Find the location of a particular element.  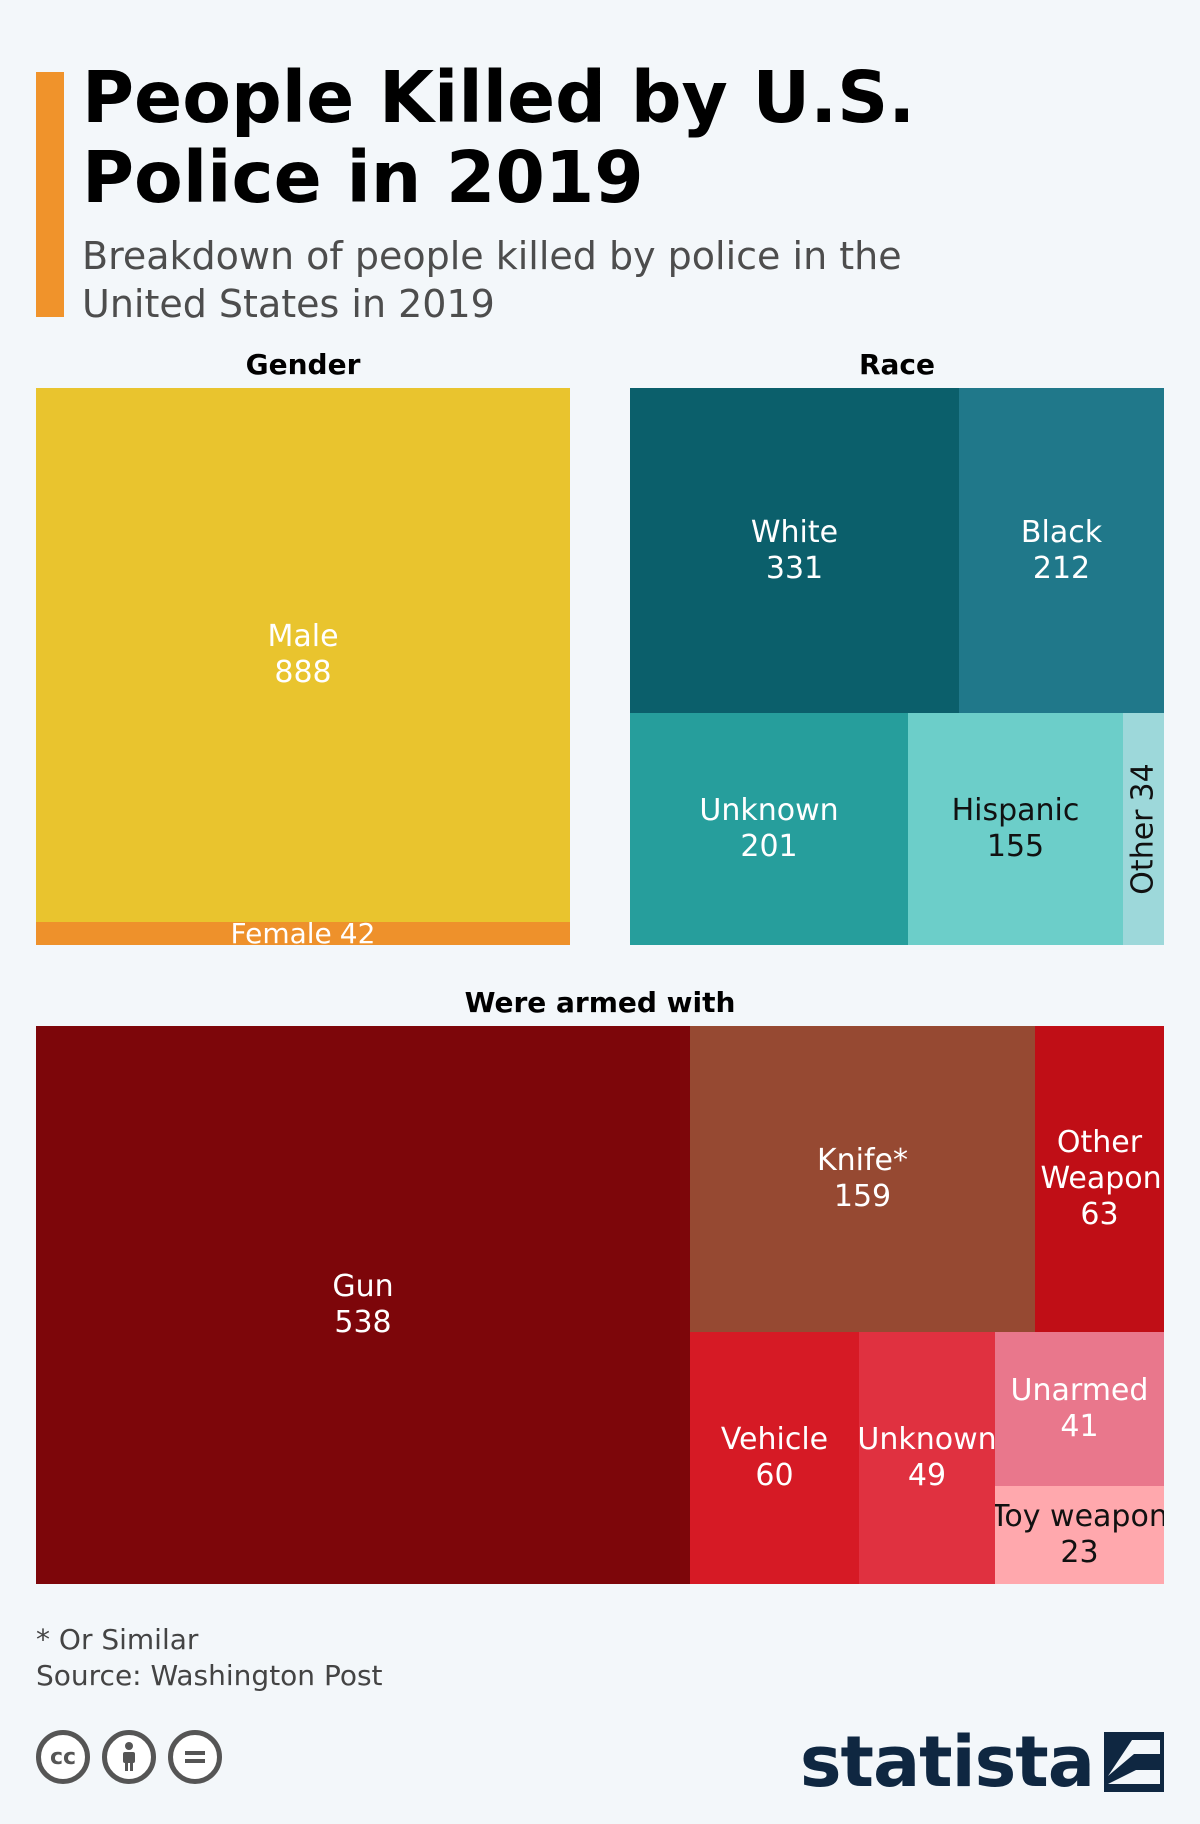

cell-value: 60 is located at coordinates (774, 1475).